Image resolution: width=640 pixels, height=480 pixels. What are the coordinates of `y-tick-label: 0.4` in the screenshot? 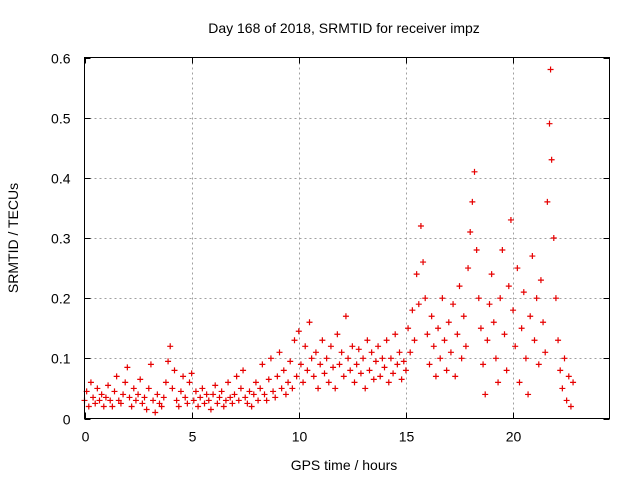 It's located at (61, 179).